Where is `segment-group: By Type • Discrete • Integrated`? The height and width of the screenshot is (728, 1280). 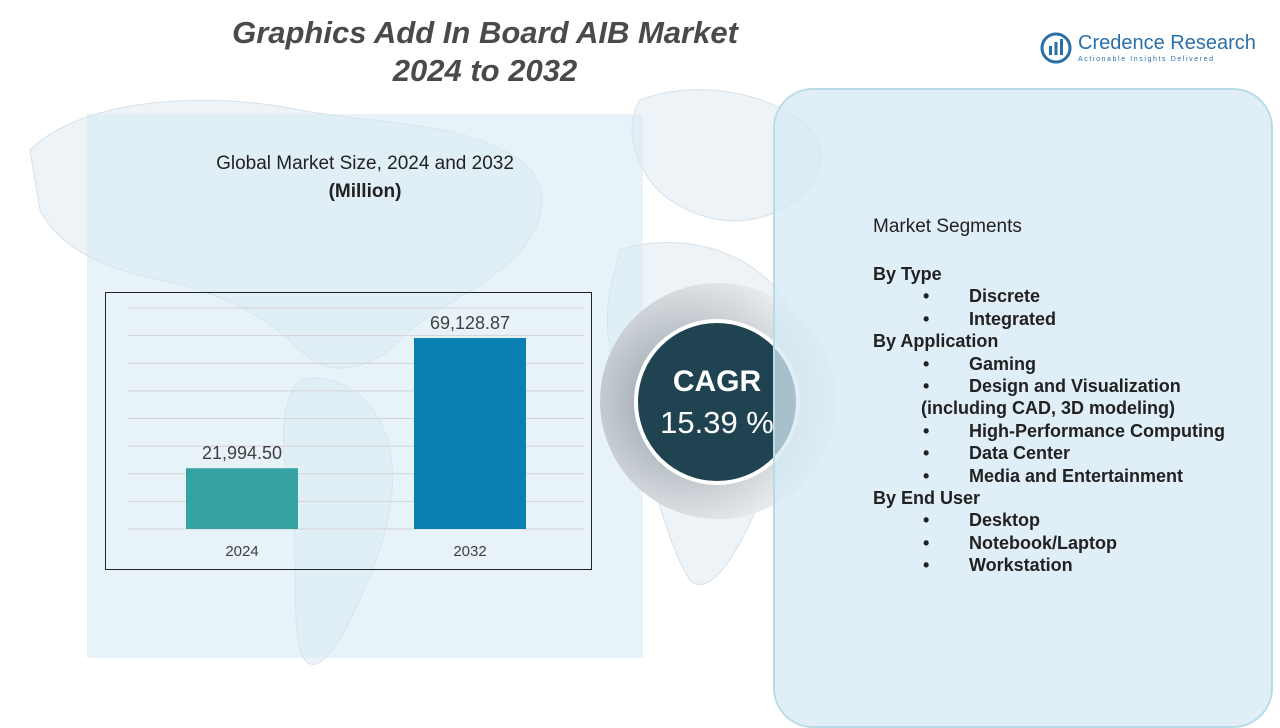
segment-group: By Type • Discrete • Integrated is located at coordinates (1073, 296).